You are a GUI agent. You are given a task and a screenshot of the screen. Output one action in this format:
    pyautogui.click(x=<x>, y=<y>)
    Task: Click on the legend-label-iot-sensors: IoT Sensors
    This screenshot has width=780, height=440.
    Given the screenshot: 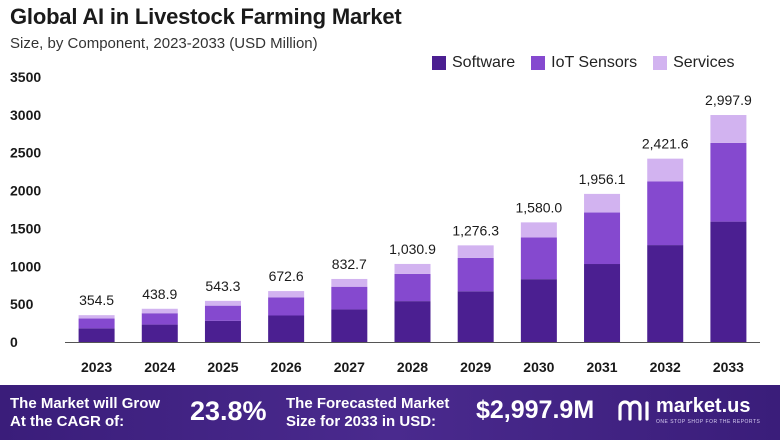 What is the action you would take?
    pyautogui.click(x=594, y=62)
    